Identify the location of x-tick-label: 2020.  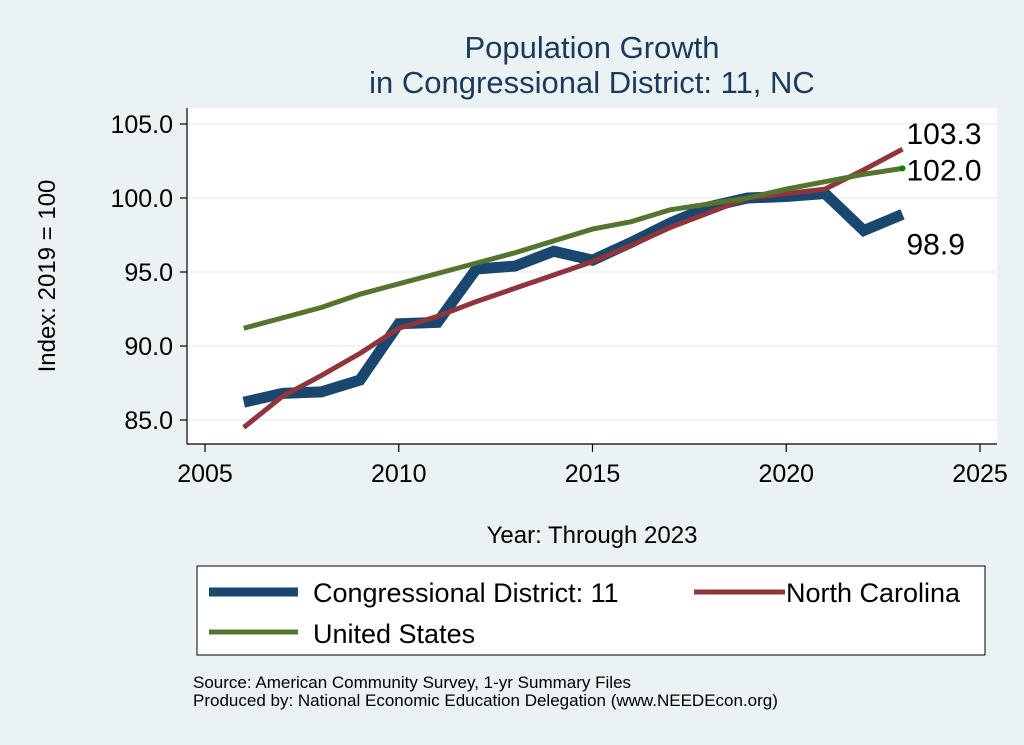
(786, 474).